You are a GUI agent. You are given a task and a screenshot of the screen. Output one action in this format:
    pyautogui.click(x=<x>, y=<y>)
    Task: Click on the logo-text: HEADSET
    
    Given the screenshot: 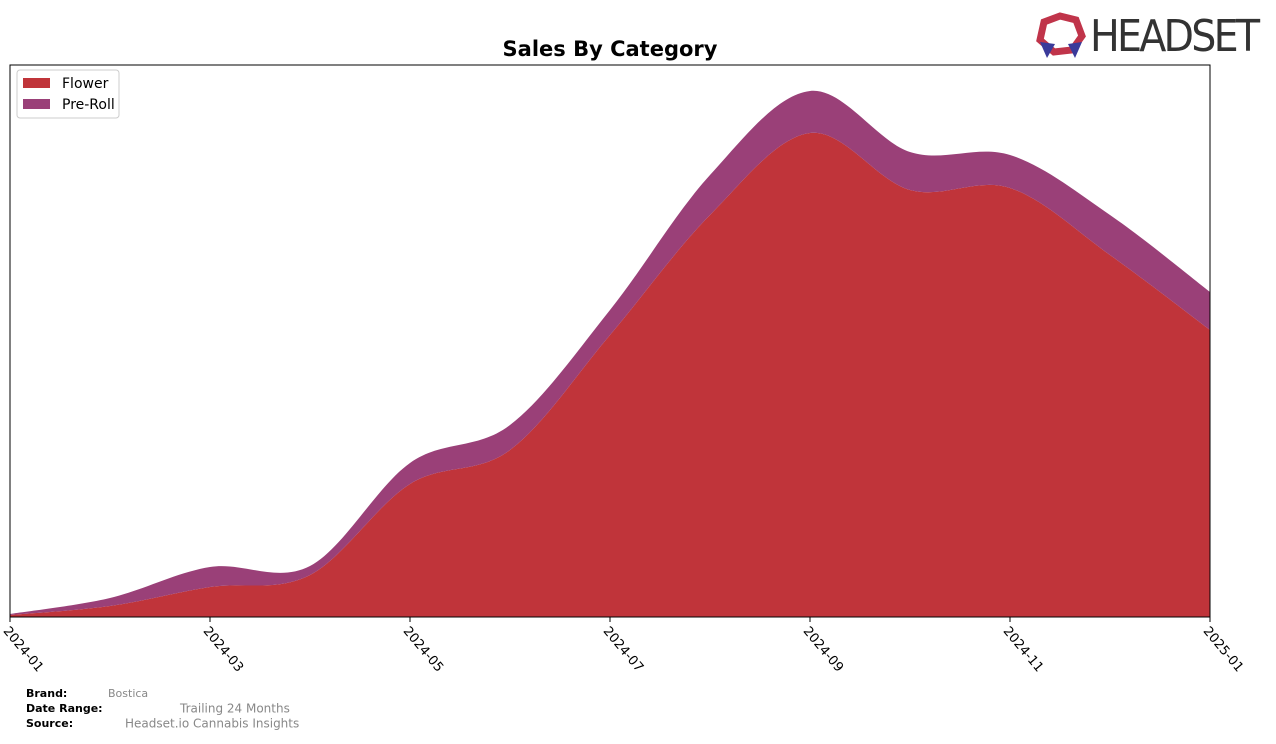 What is the action you would take?
    pyautogui.click(x=1175, y=36)
    